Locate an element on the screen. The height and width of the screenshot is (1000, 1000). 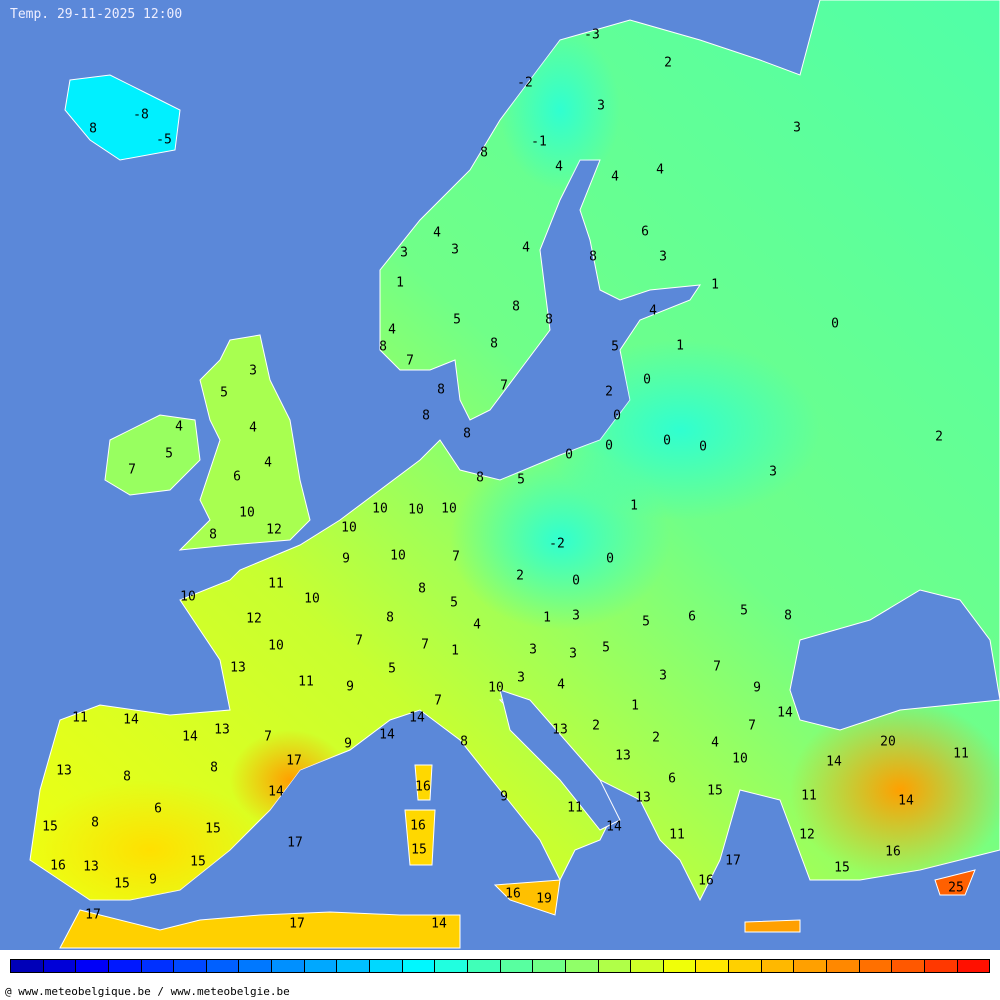
adriatic-sea is located at coordinates (560, 760).